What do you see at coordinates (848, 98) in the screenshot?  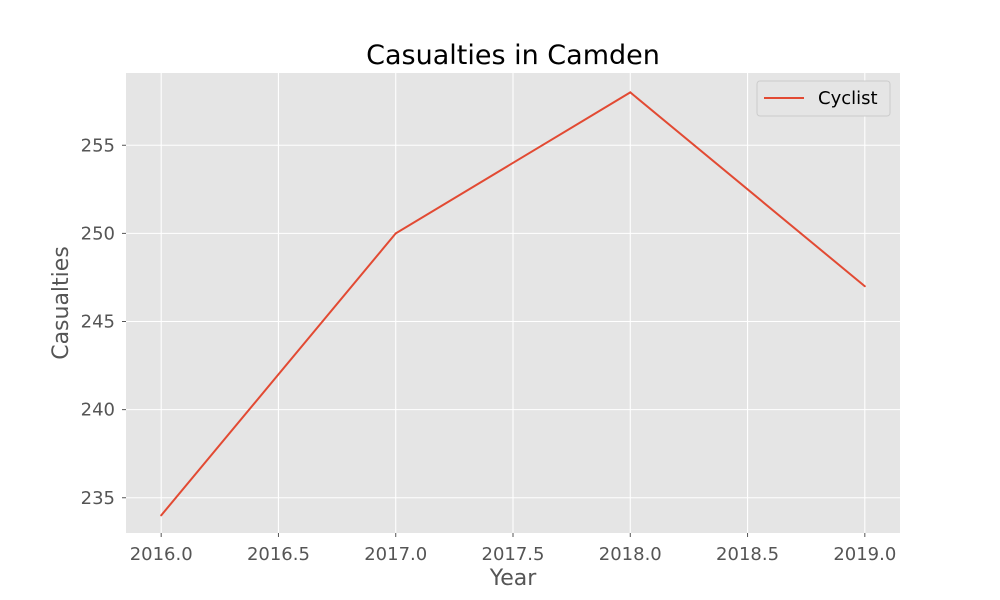 I see `legend-label: Cyclist` at bounding box center [848, 98].